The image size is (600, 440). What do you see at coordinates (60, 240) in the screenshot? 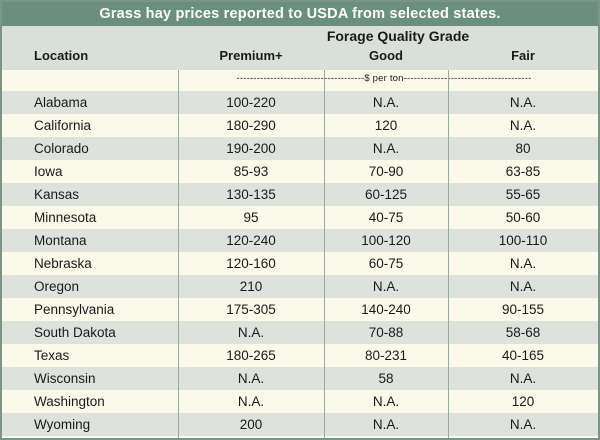
I see `location-cell: Montana` at bounding box center [60, 240].